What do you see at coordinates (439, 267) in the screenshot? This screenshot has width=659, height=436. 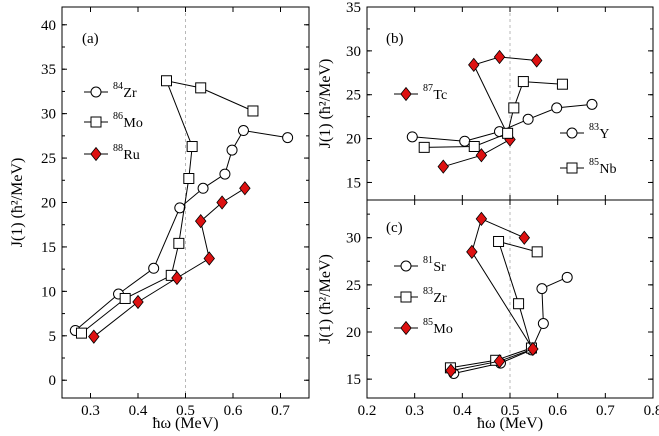 I see `legend-element: Sr` at bounding box center [439, 267].